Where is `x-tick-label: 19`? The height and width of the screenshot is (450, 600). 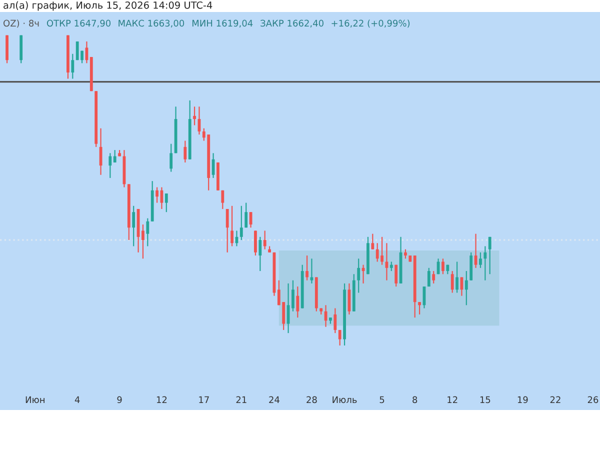
x-tick-label: 19 is located at coordinates (523, 400).